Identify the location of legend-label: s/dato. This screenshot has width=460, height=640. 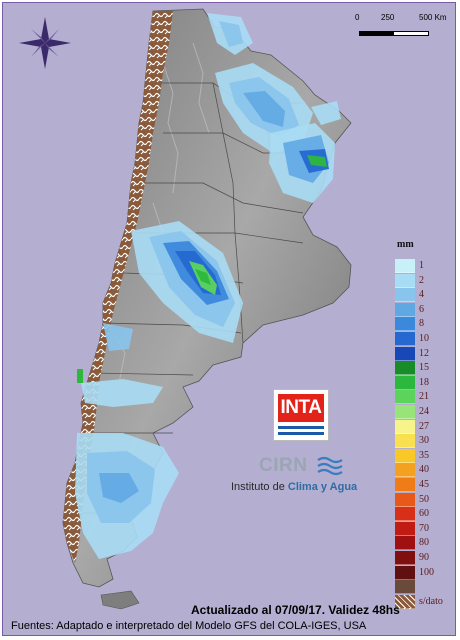
(431, 601).